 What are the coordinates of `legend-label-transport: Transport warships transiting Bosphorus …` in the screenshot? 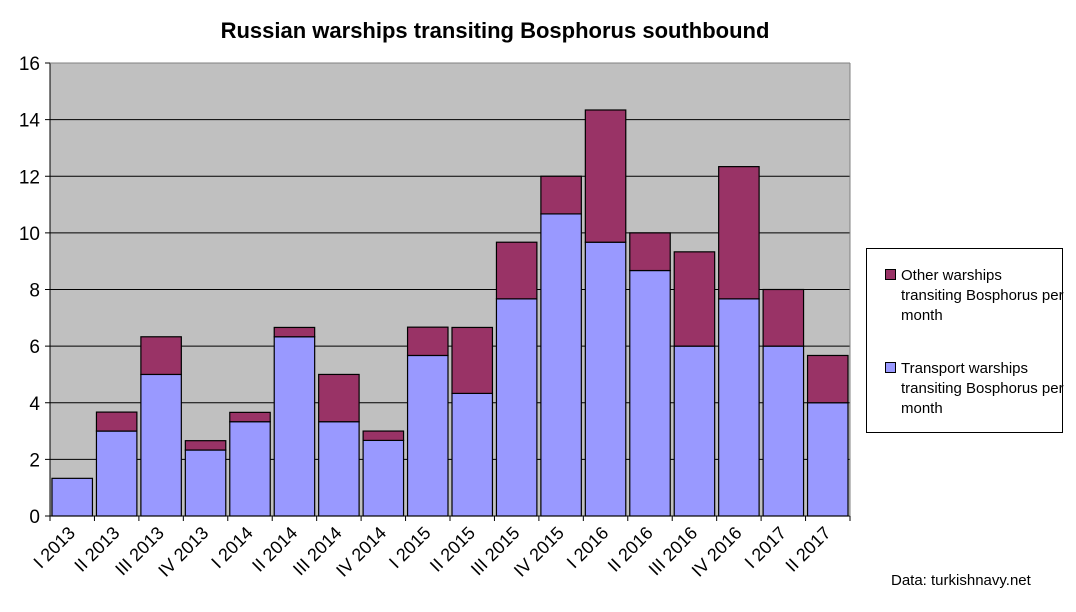 It's located at (982, 388).